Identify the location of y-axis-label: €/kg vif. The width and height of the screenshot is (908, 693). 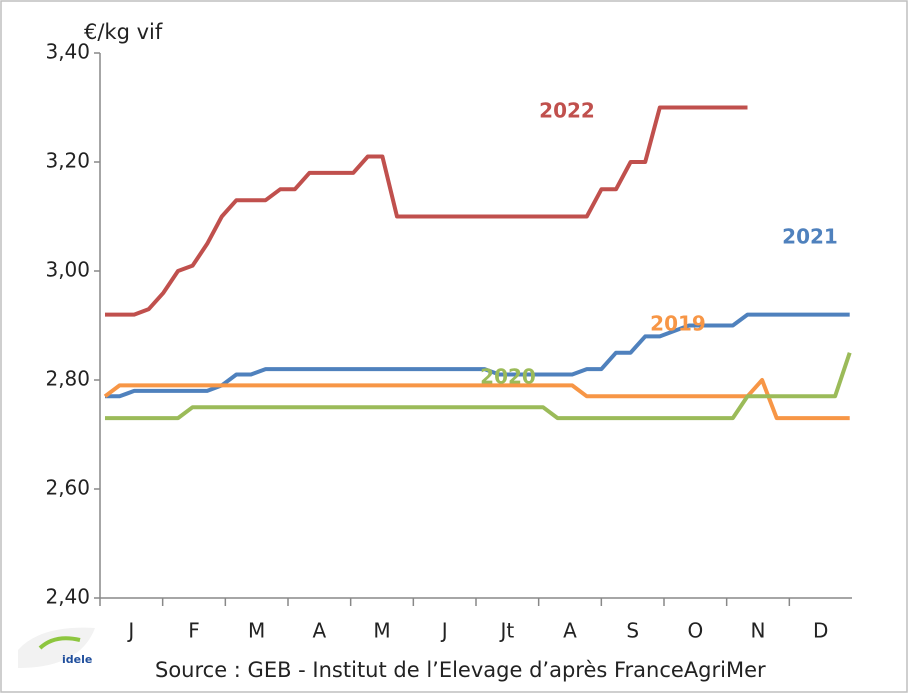
(123, 32).